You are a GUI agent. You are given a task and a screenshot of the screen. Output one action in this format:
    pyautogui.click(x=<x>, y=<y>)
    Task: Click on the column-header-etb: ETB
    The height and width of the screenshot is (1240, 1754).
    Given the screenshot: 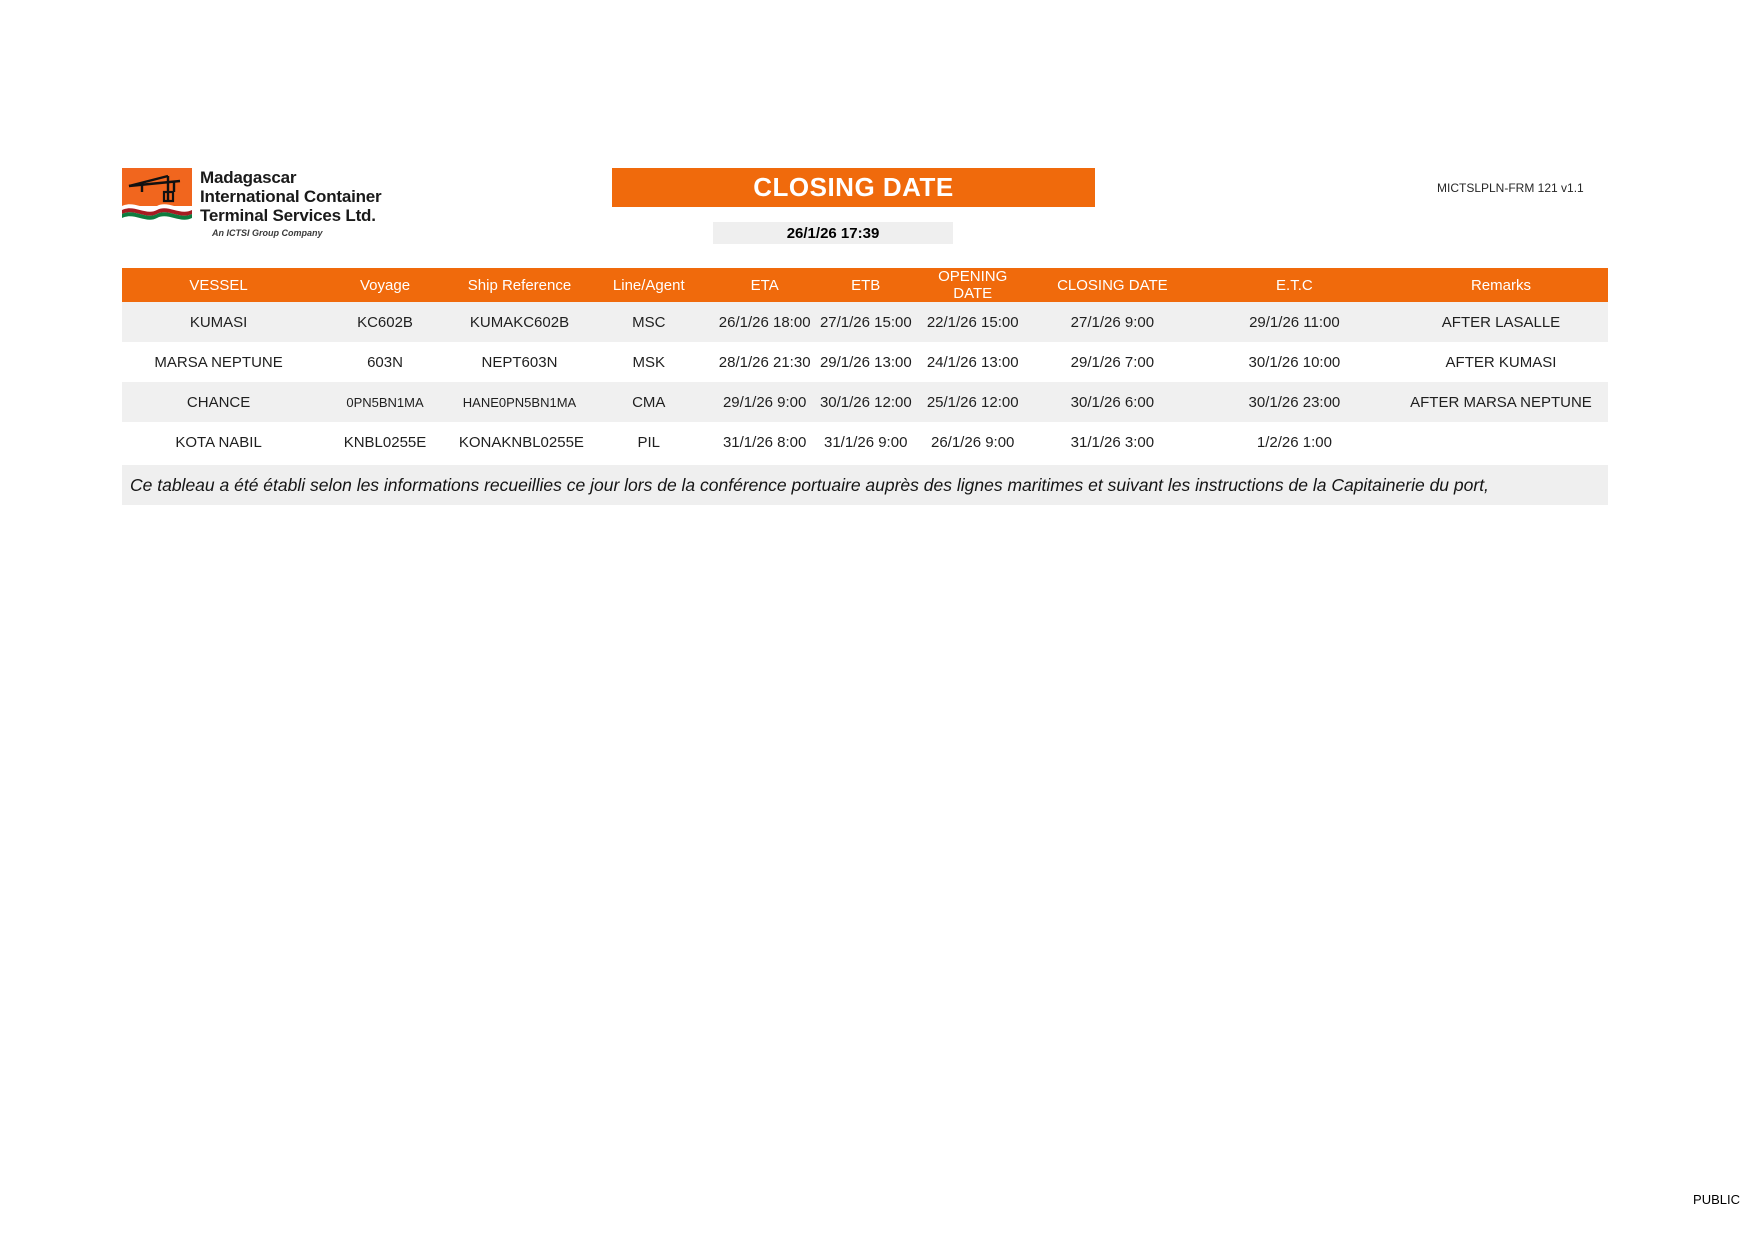 What is the action you would take?
    pyautogui.click(x=866, y=285)
    